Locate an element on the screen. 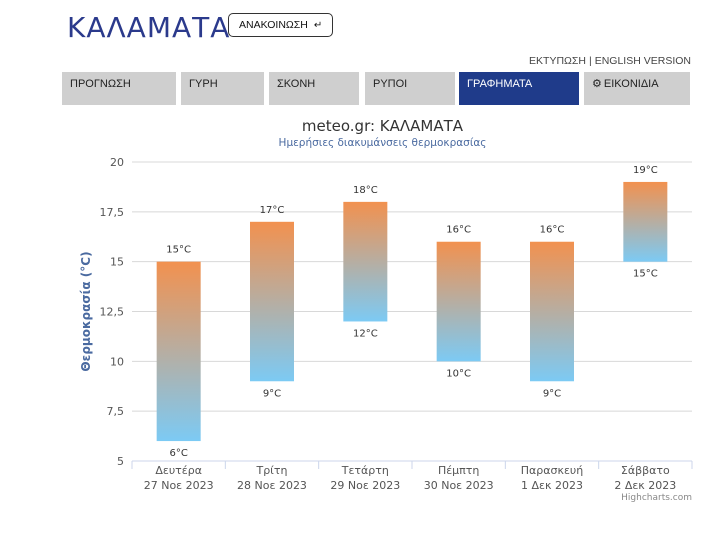 This screenshot has width=710, height=535. x-tick-label-day: Τρίτη is located at coordinates (271, 470).